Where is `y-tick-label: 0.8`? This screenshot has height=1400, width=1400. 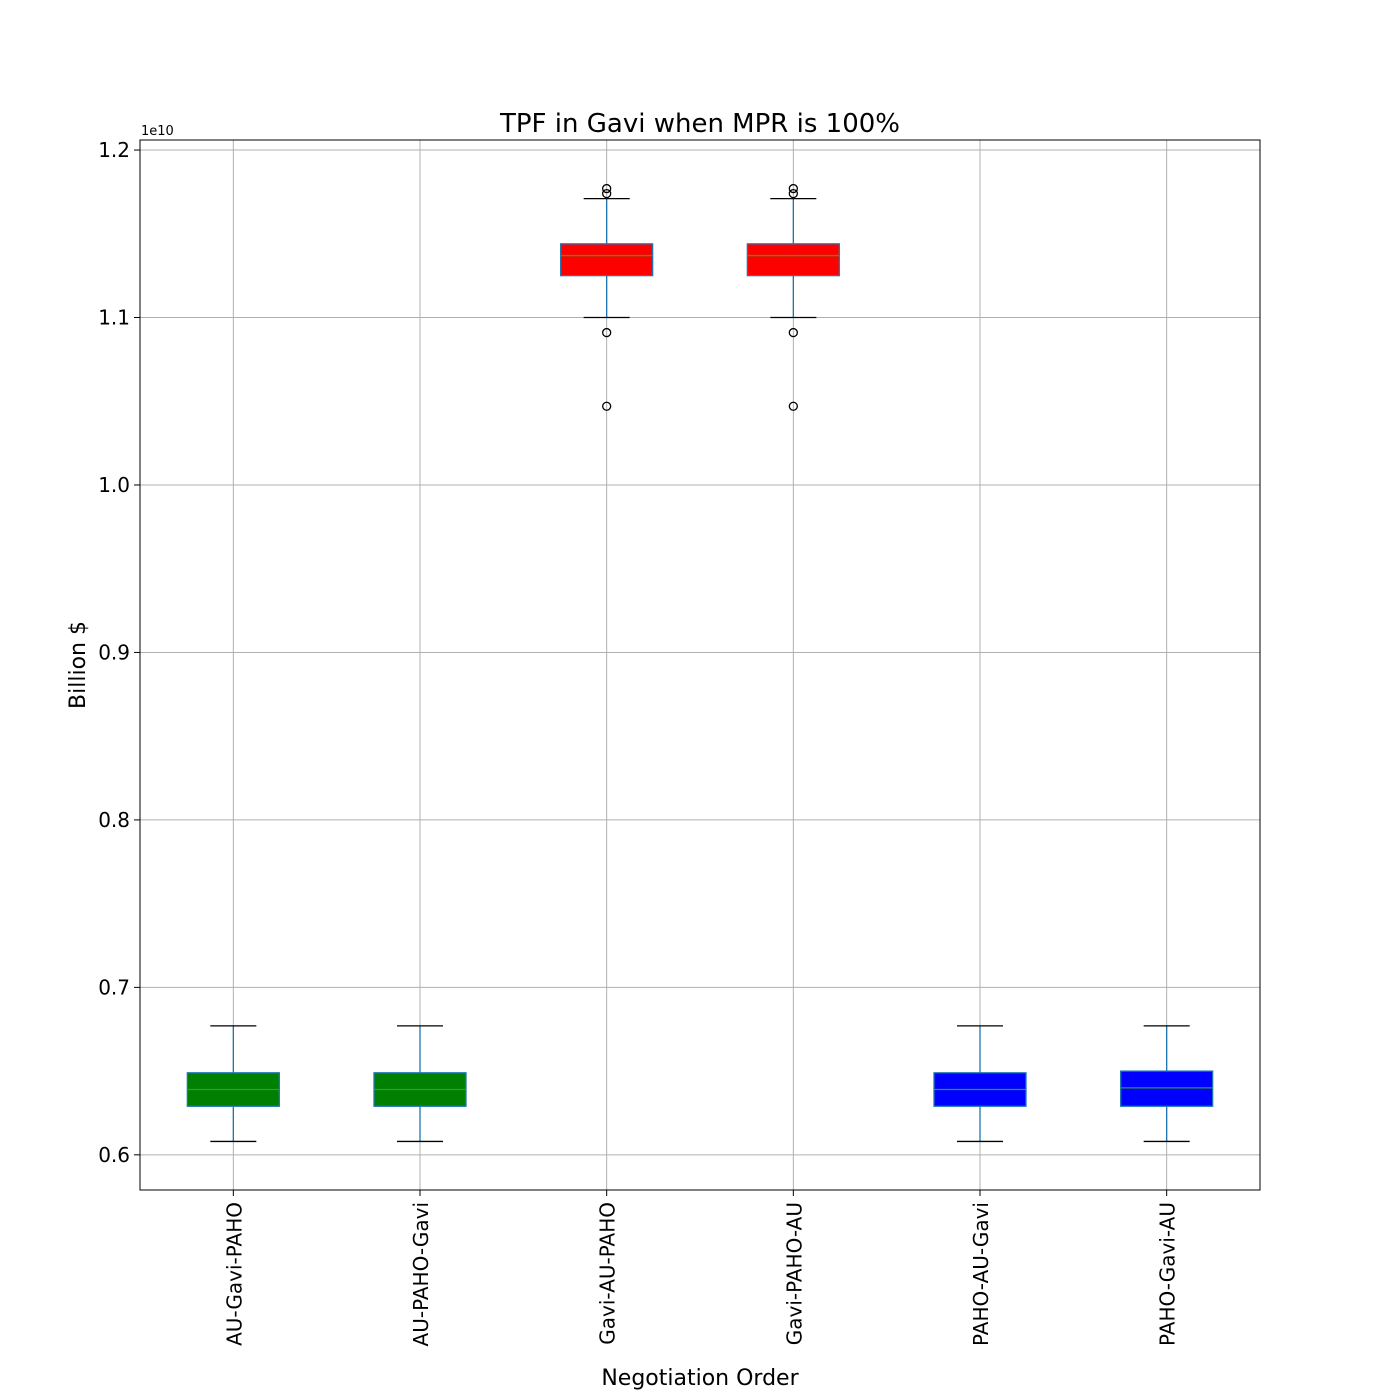 y-tick-label: 0.8 is located at coordinates (114, 820).